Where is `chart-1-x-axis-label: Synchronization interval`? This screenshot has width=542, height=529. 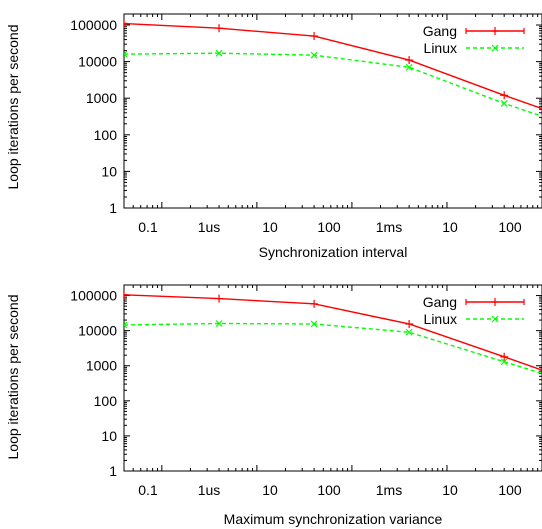 chart-1-x-axis-label: Synchronization interval is located at coordinates (333, 252).